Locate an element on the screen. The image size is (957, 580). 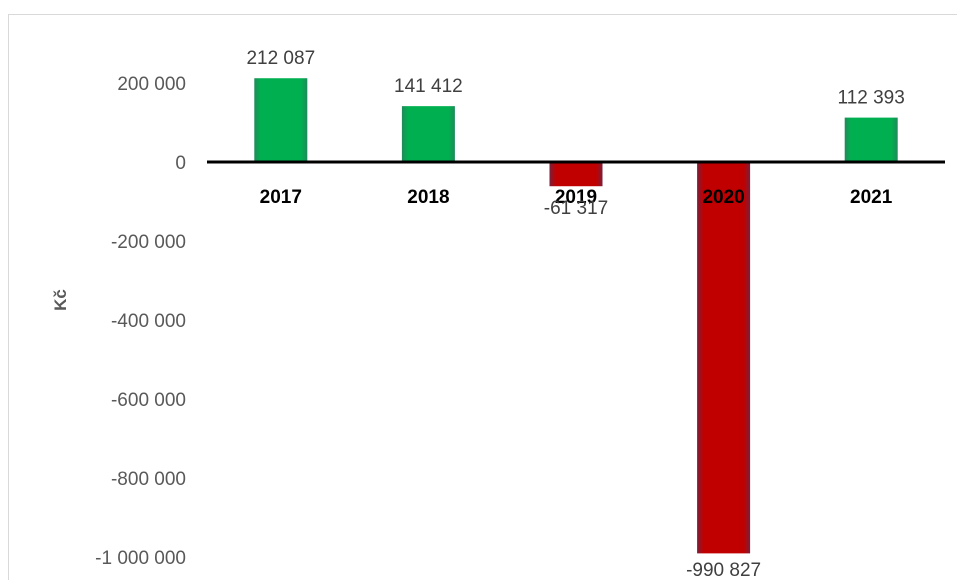
bar-2020 is located at coordinates (724, 358).